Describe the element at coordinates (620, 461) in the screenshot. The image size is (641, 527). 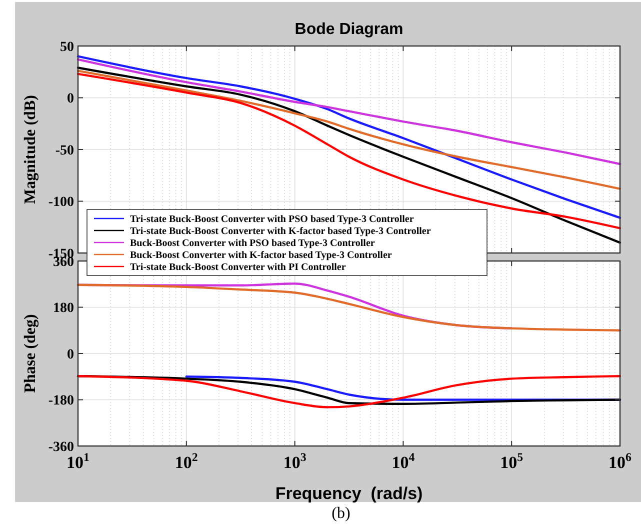
I see `x-tick-label: 10$^{6}$` at that location.